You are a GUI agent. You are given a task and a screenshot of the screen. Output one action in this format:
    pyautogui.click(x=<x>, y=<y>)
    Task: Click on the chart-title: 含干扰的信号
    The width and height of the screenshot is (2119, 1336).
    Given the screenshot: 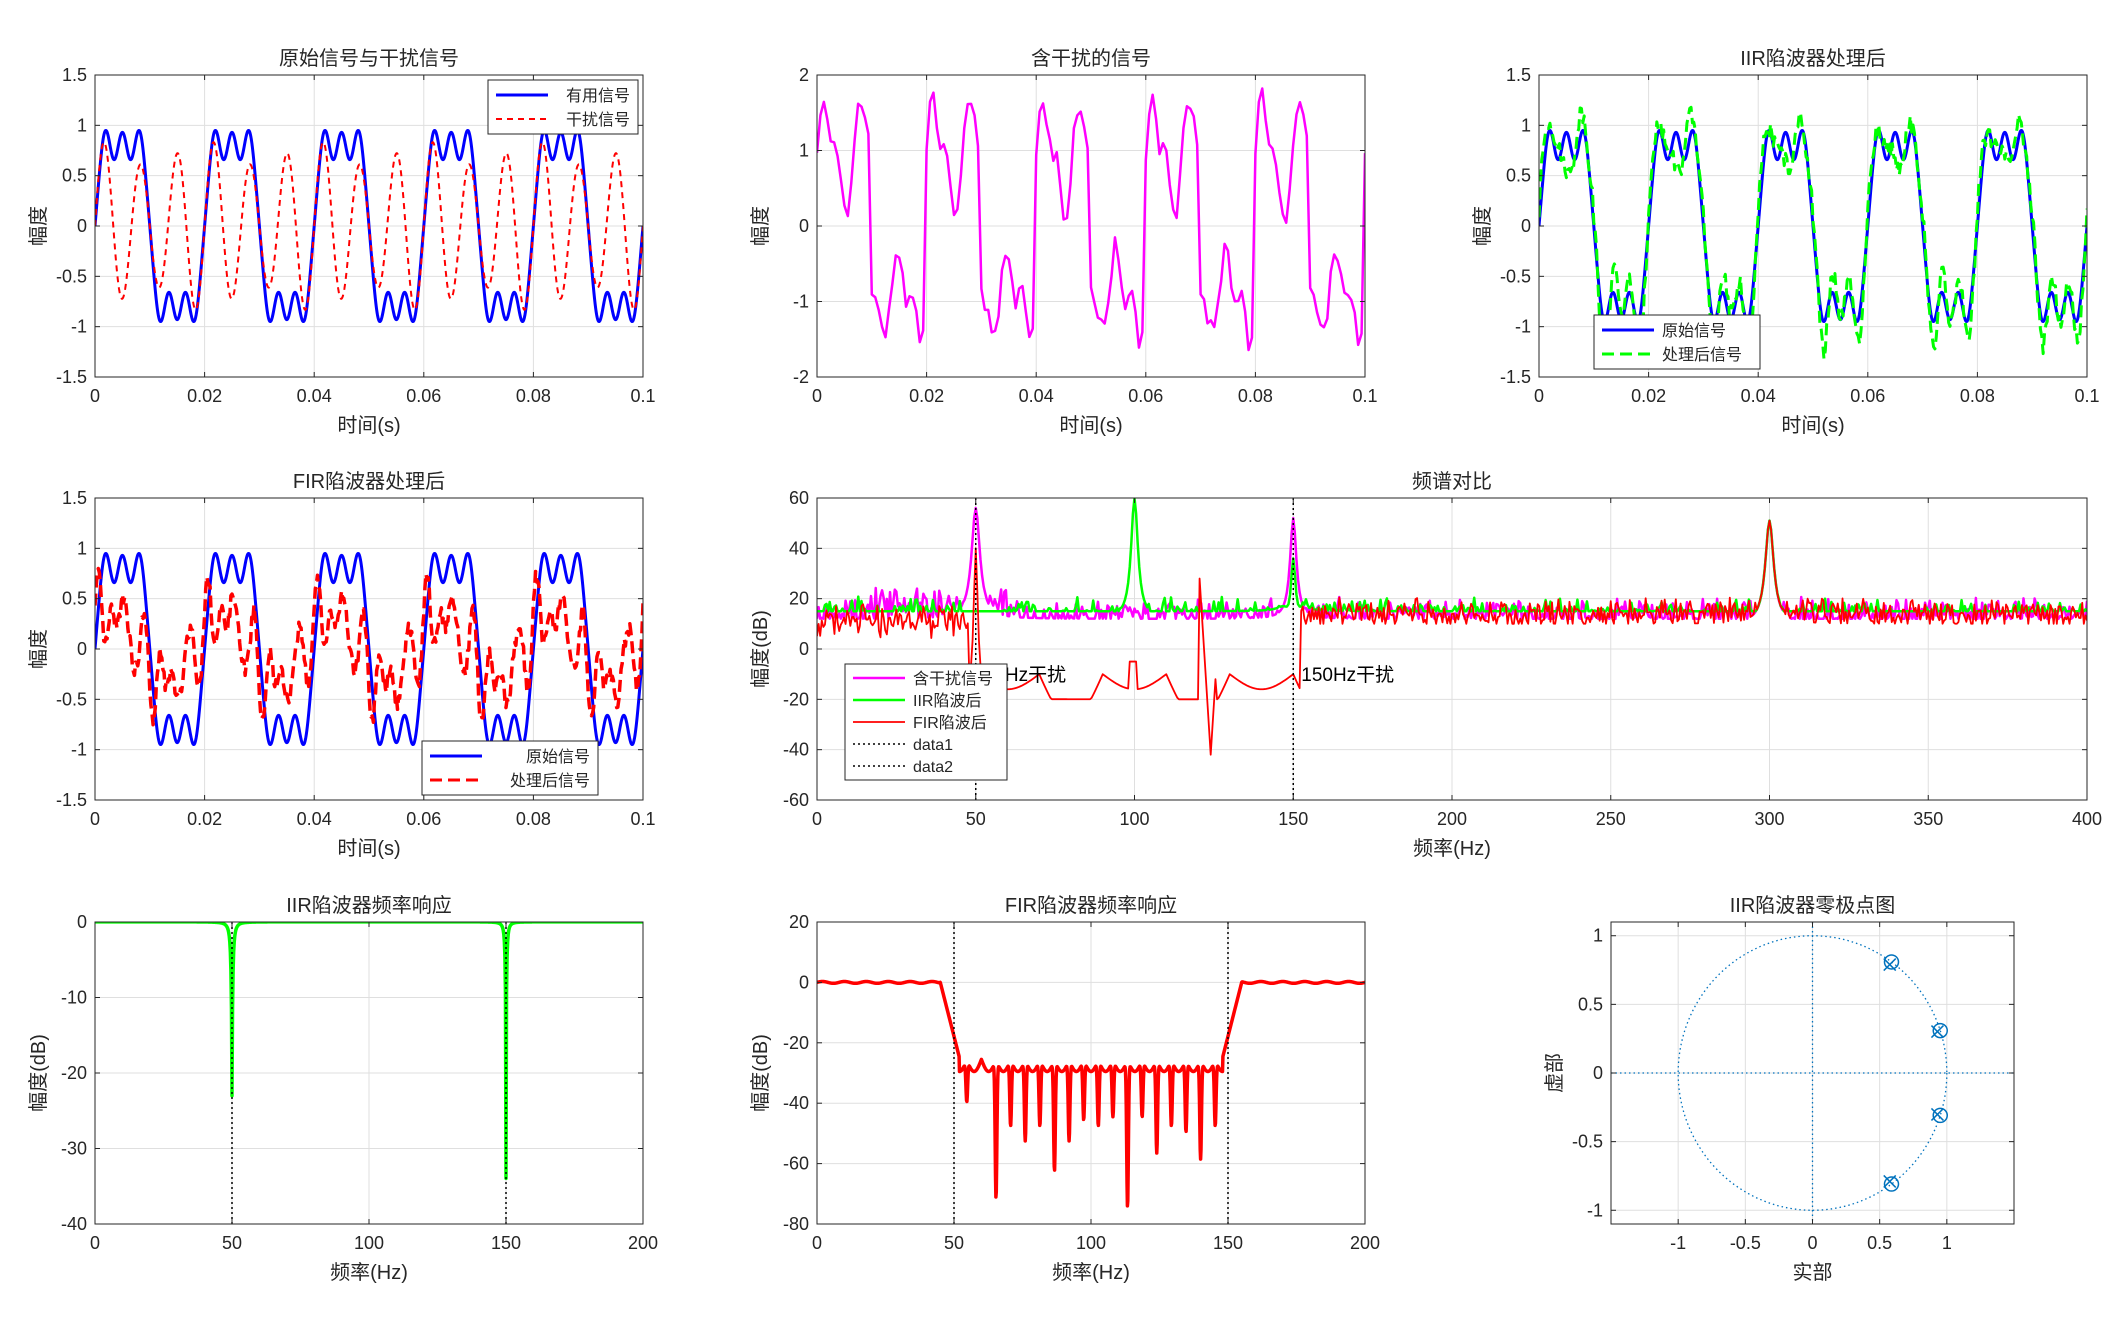 What is the action you would take?
    pyautogui.click(x=1091, y=58)
    